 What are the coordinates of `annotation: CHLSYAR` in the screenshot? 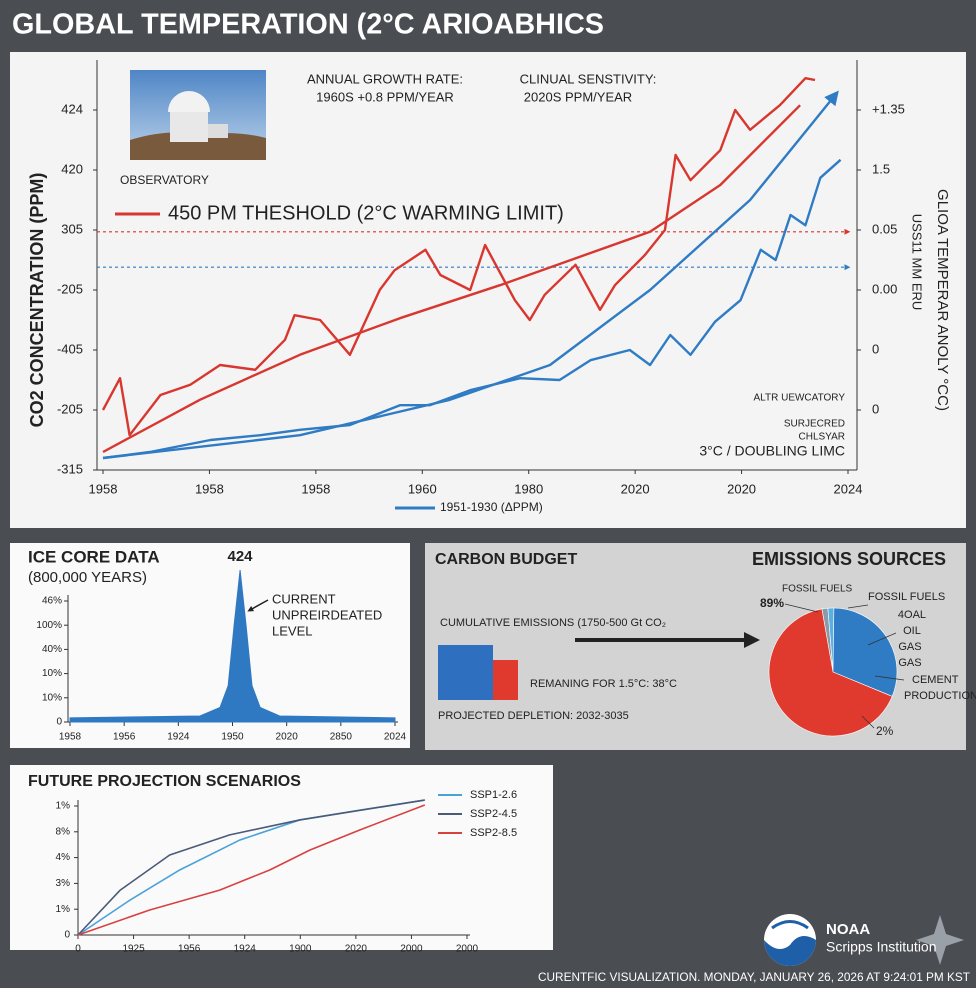 It's located at (822, 437).